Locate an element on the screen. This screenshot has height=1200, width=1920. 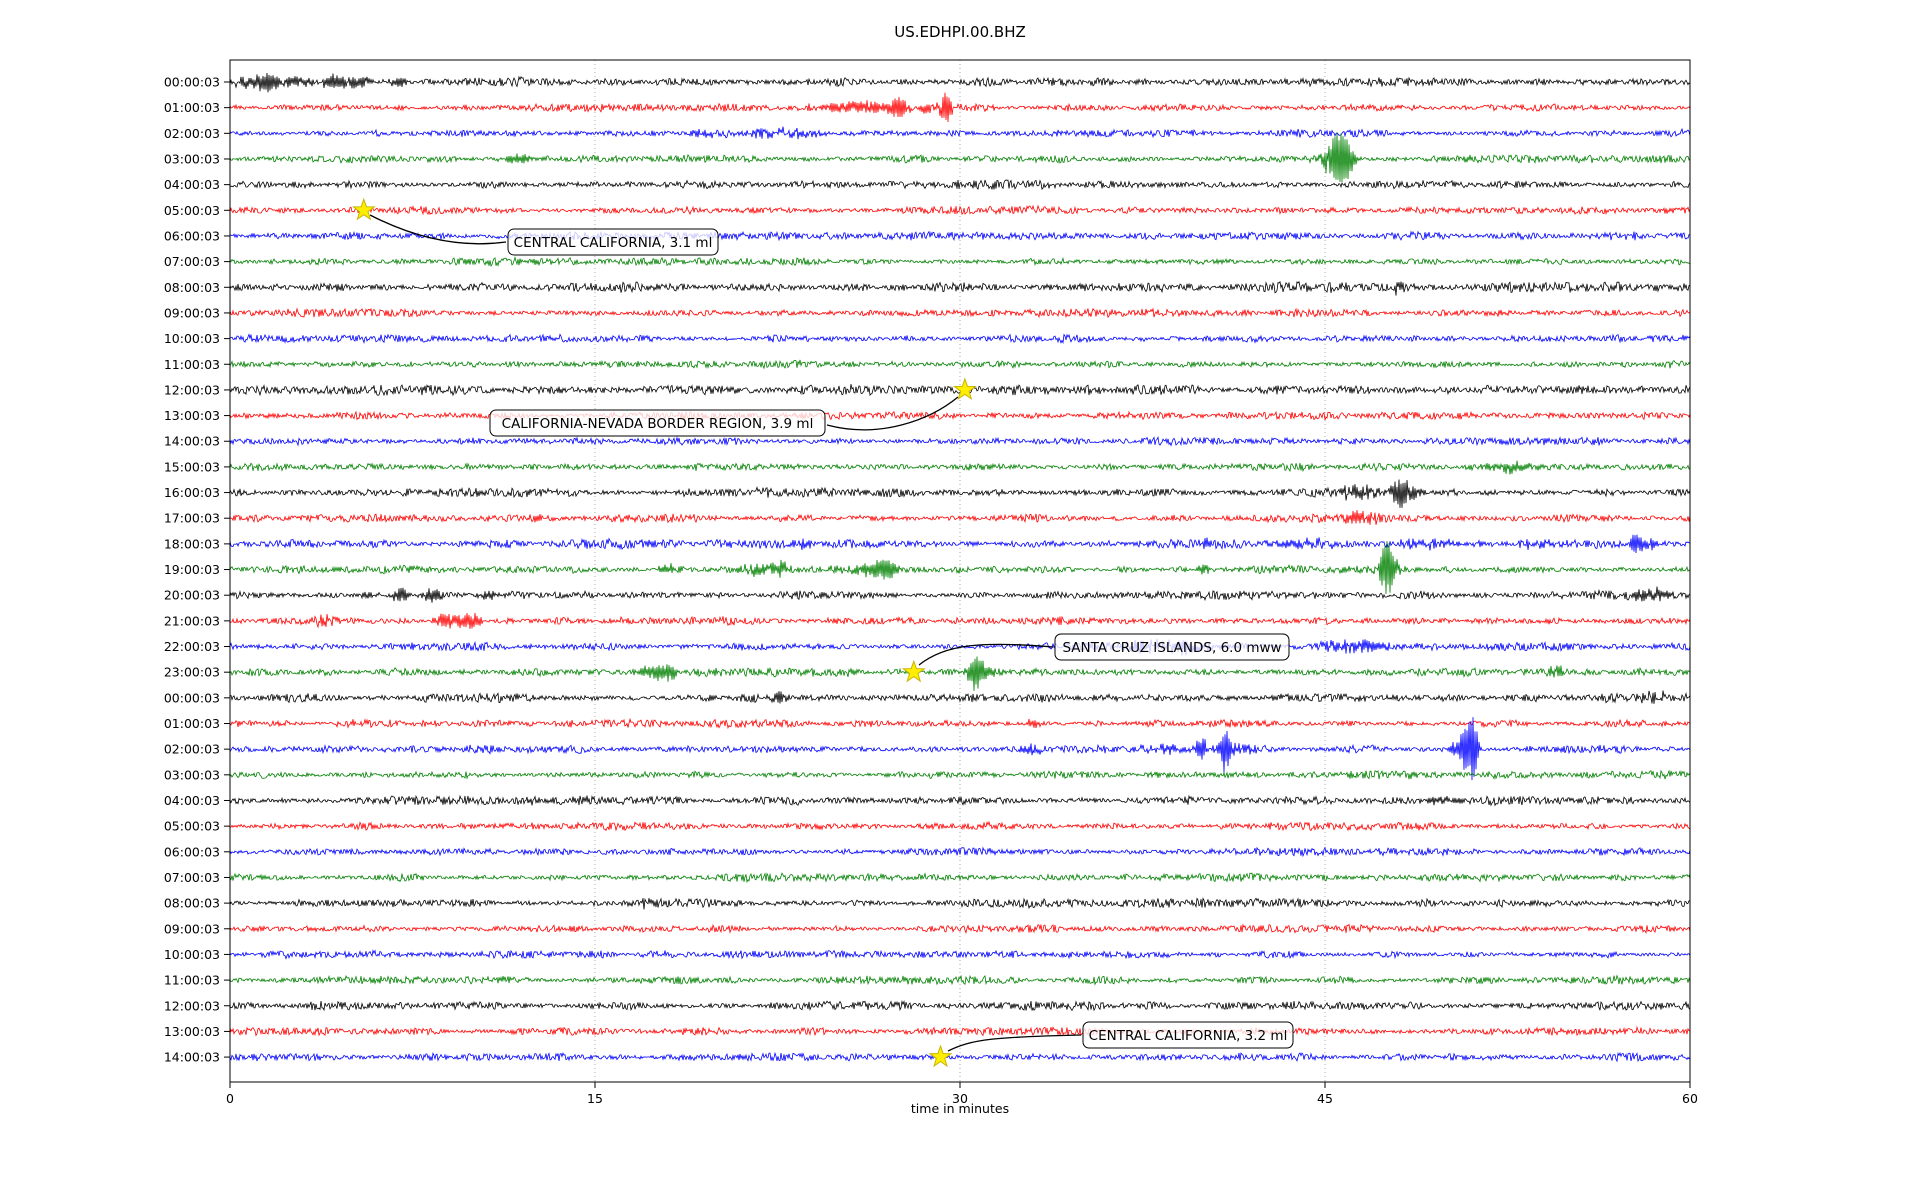
y-tick-label: 19:00:03 is located at coordinates (192, 569).